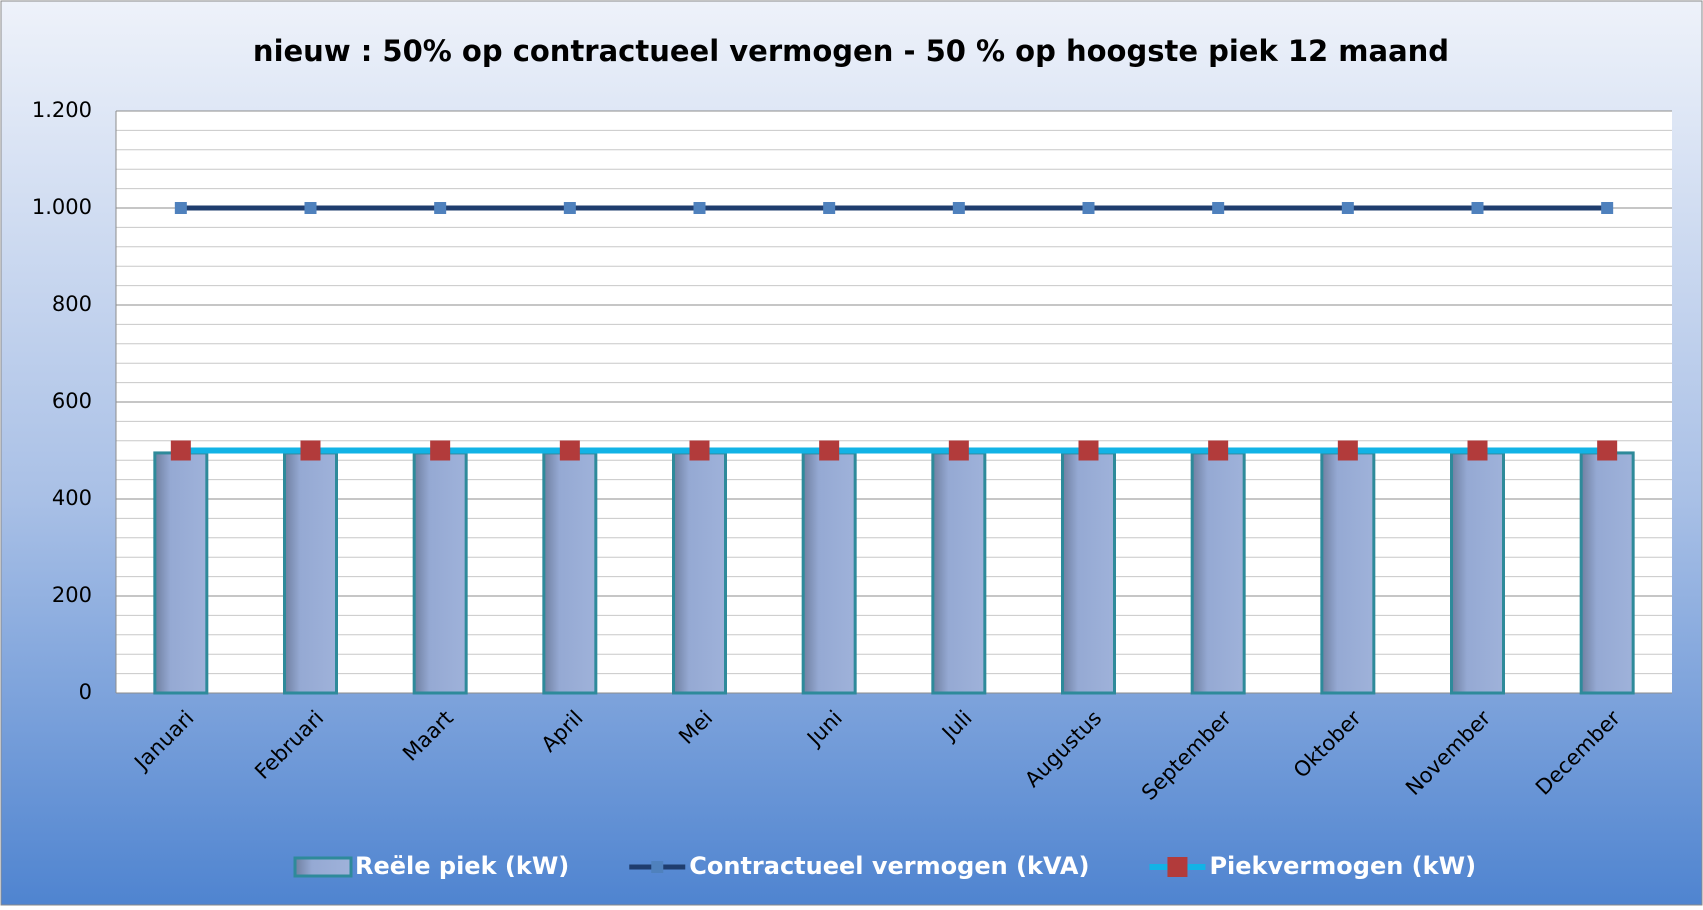  Describe the element at coordinates (85, 692) in the screenshot. I see `y-tick-label: 0` at that location.